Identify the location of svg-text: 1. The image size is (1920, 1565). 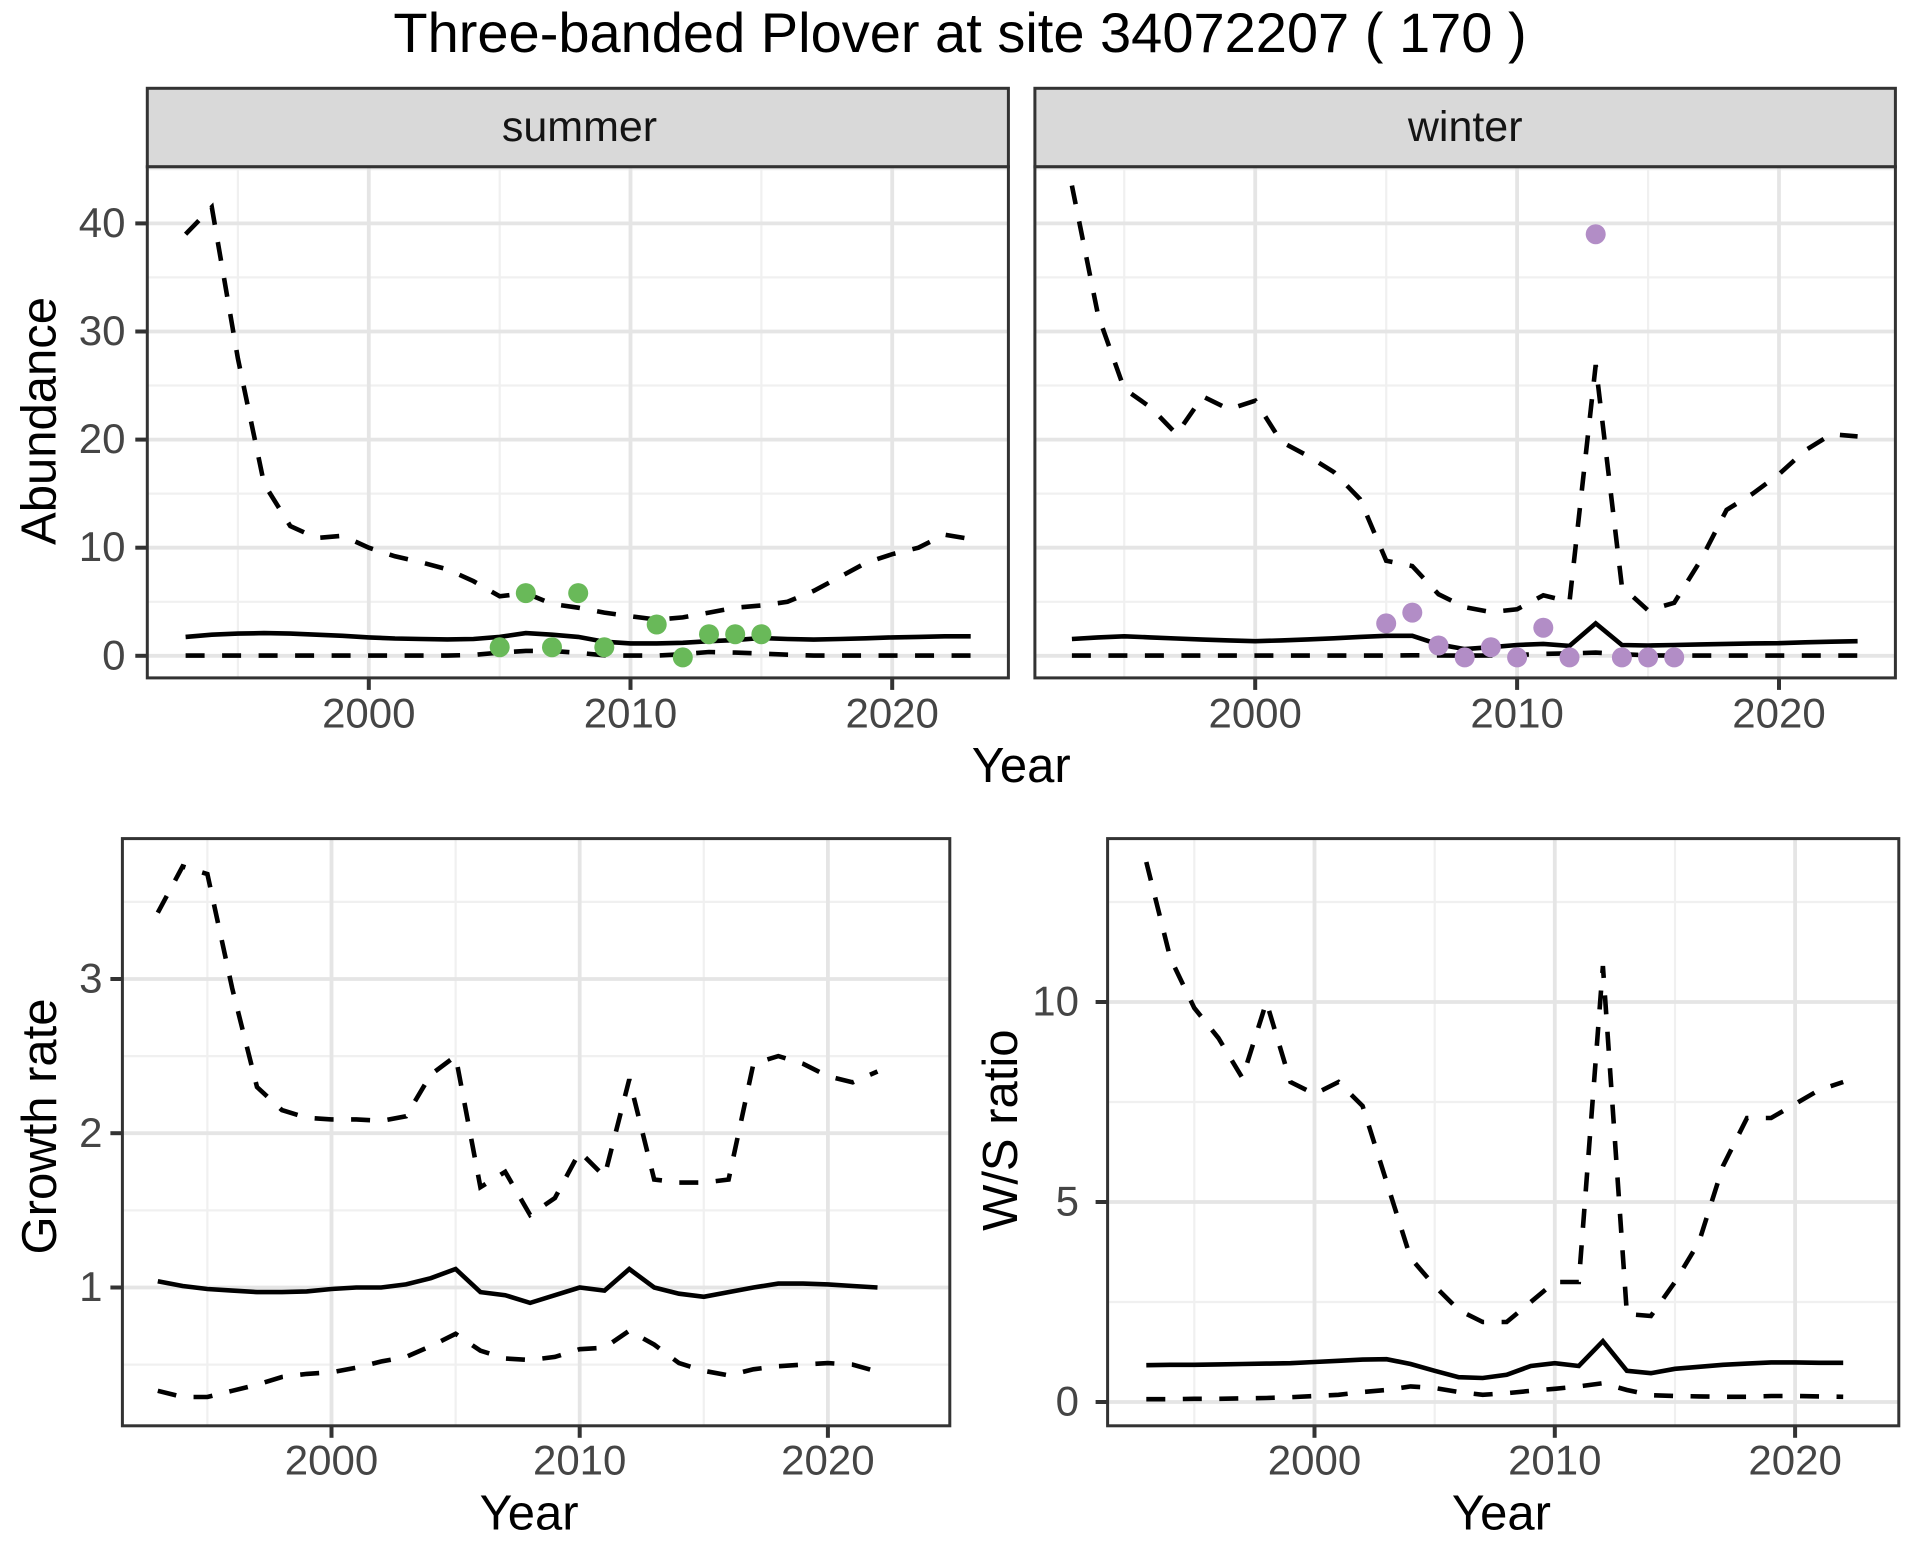
(90, 1286).